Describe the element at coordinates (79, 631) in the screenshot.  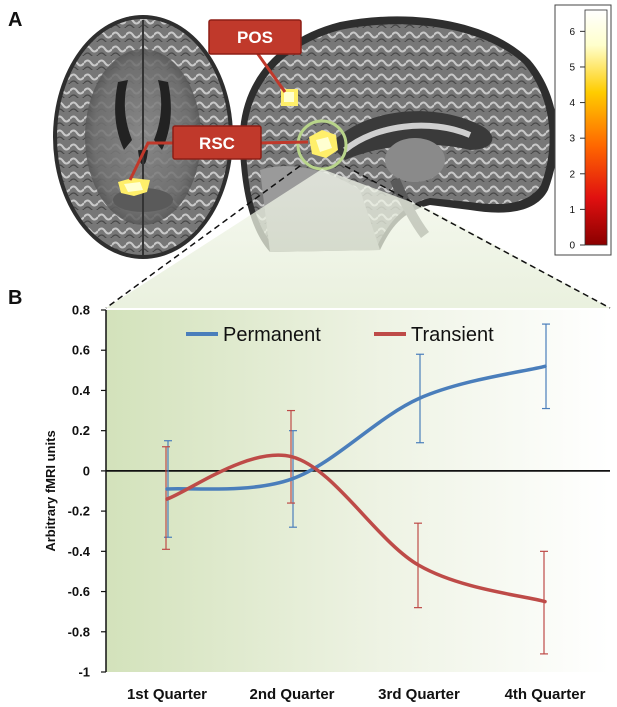
I see `y-tick-label: -0.8` at that location.